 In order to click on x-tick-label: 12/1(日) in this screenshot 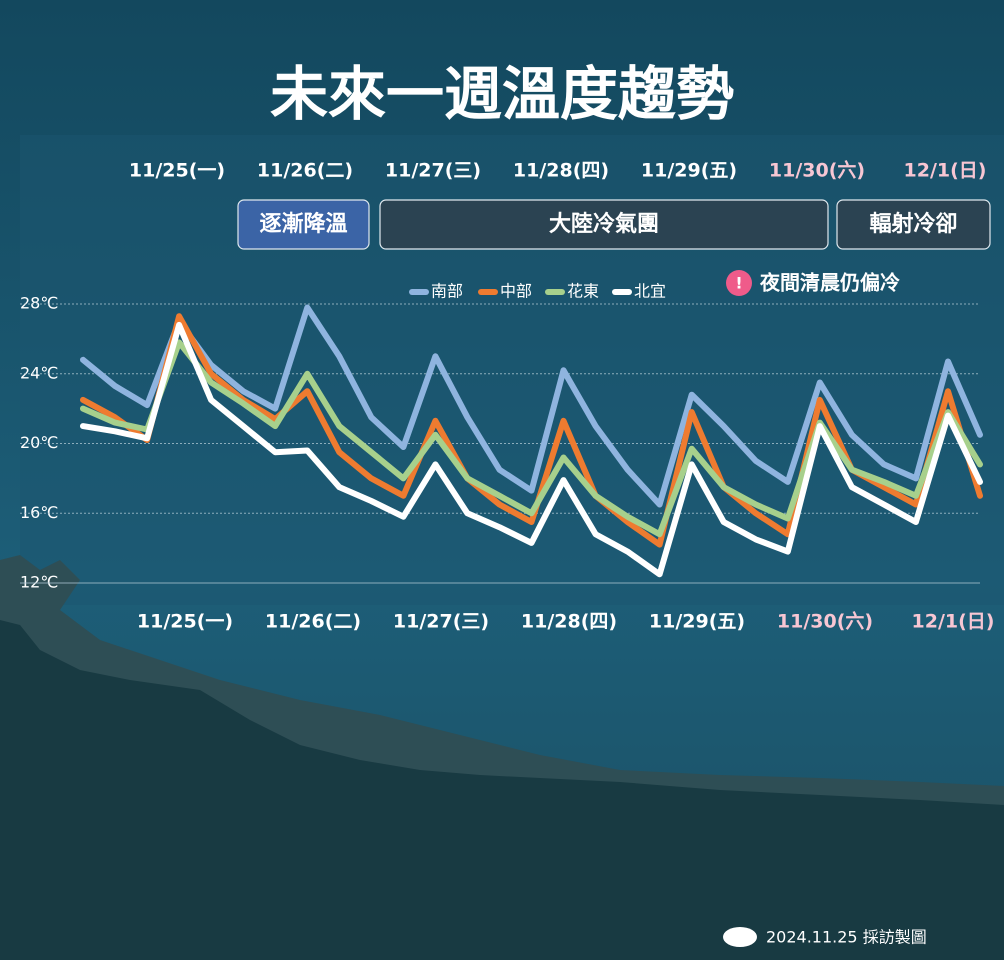, I will do `click(953, 622)`.